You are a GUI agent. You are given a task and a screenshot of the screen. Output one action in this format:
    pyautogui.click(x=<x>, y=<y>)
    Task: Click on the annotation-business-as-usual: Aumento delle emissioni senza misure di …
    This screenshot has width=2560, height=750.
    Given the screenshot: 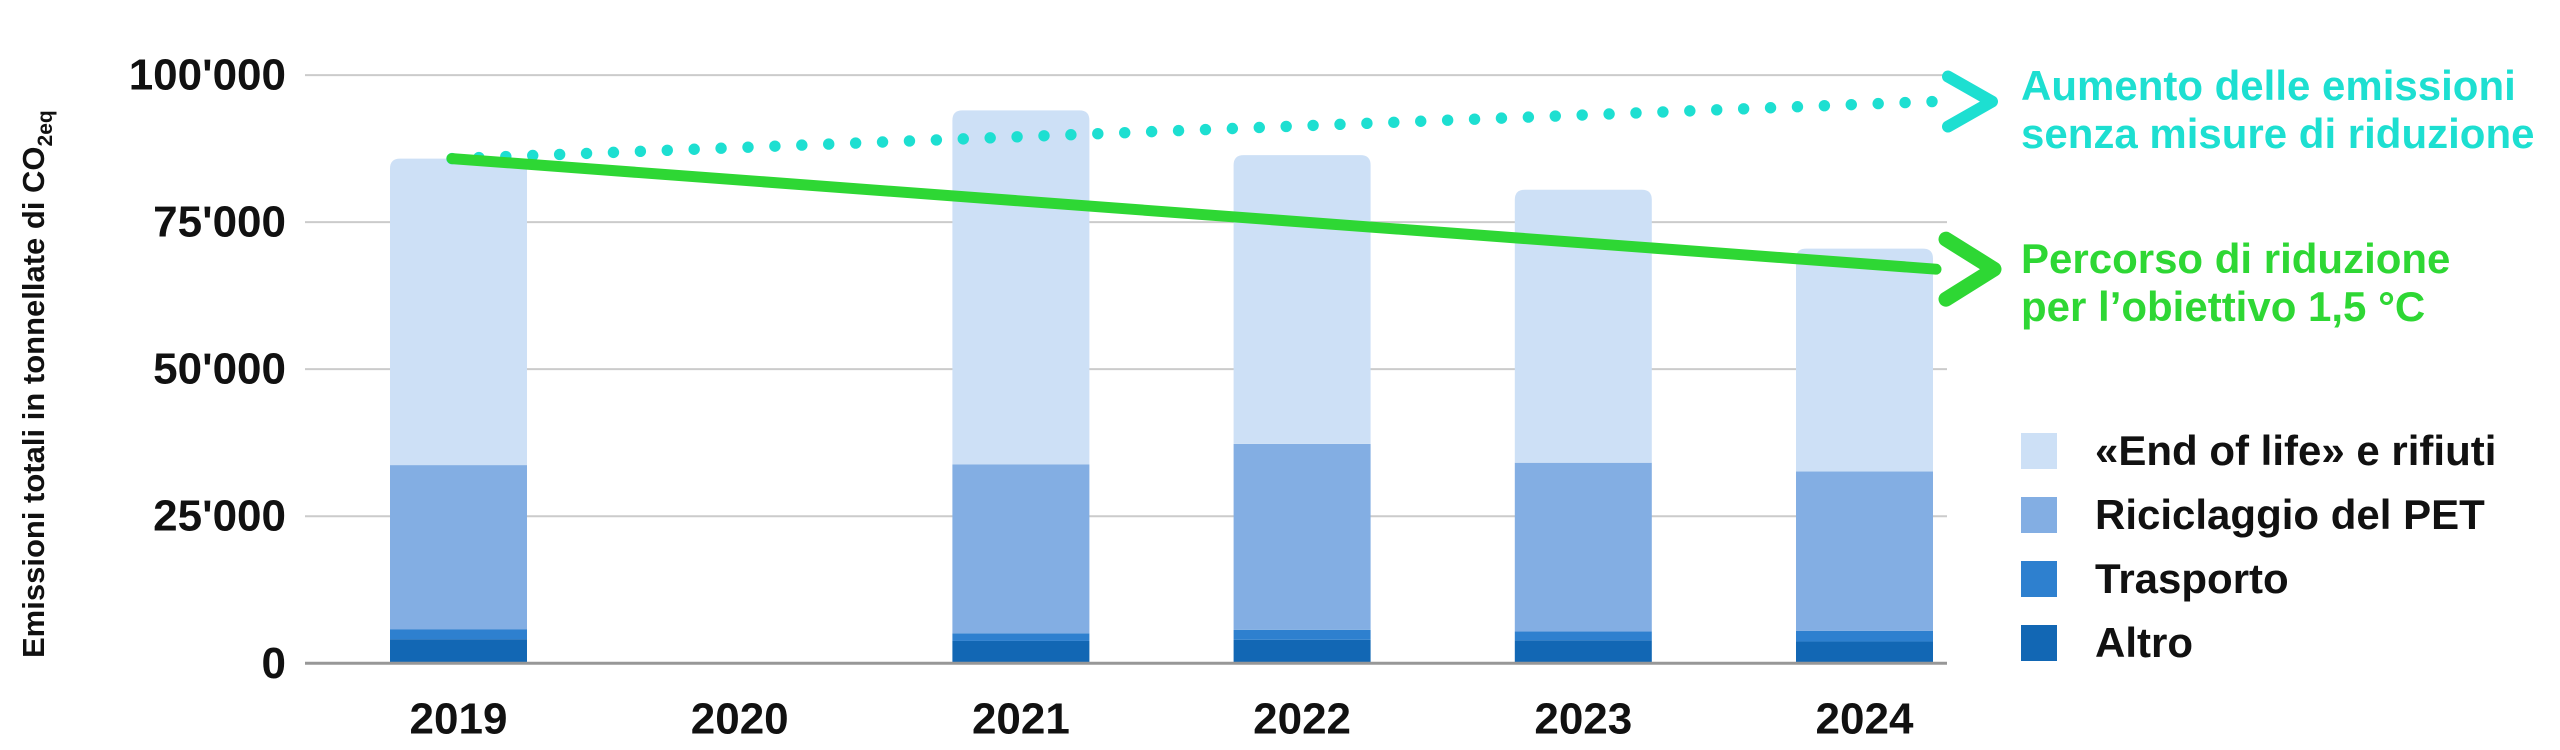 What is the action you would take?
    pyautogui.click(x=2277, y=110)
    